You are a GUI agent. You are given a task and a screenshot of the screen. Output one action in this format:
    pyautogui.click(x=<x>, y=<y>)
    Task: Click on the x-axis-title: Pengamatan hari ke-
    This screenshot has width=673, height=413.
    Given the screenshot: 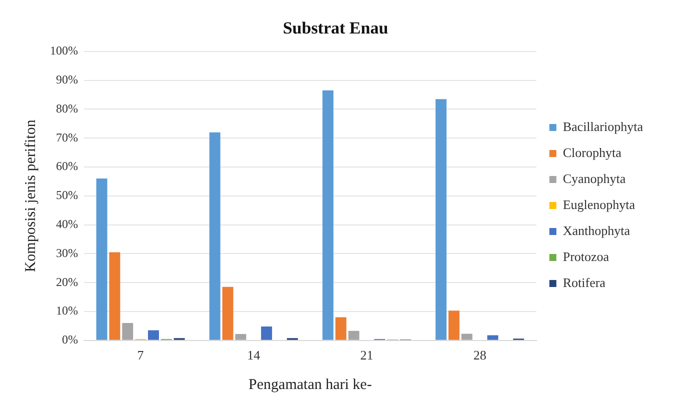 What is the action you would take?
    pyautogui.click(x=310, y=384)
    